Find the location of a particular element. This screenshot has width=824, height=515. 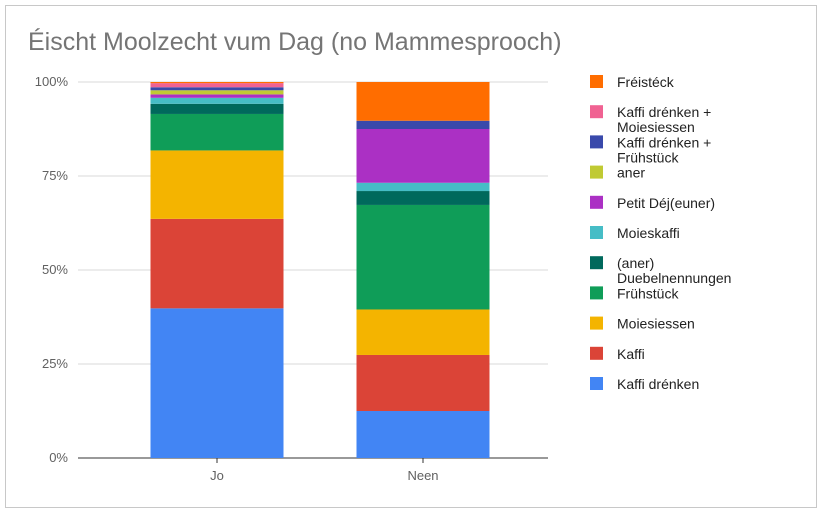

legend-label: Moiesiessen is located at coordinates (656, 324).